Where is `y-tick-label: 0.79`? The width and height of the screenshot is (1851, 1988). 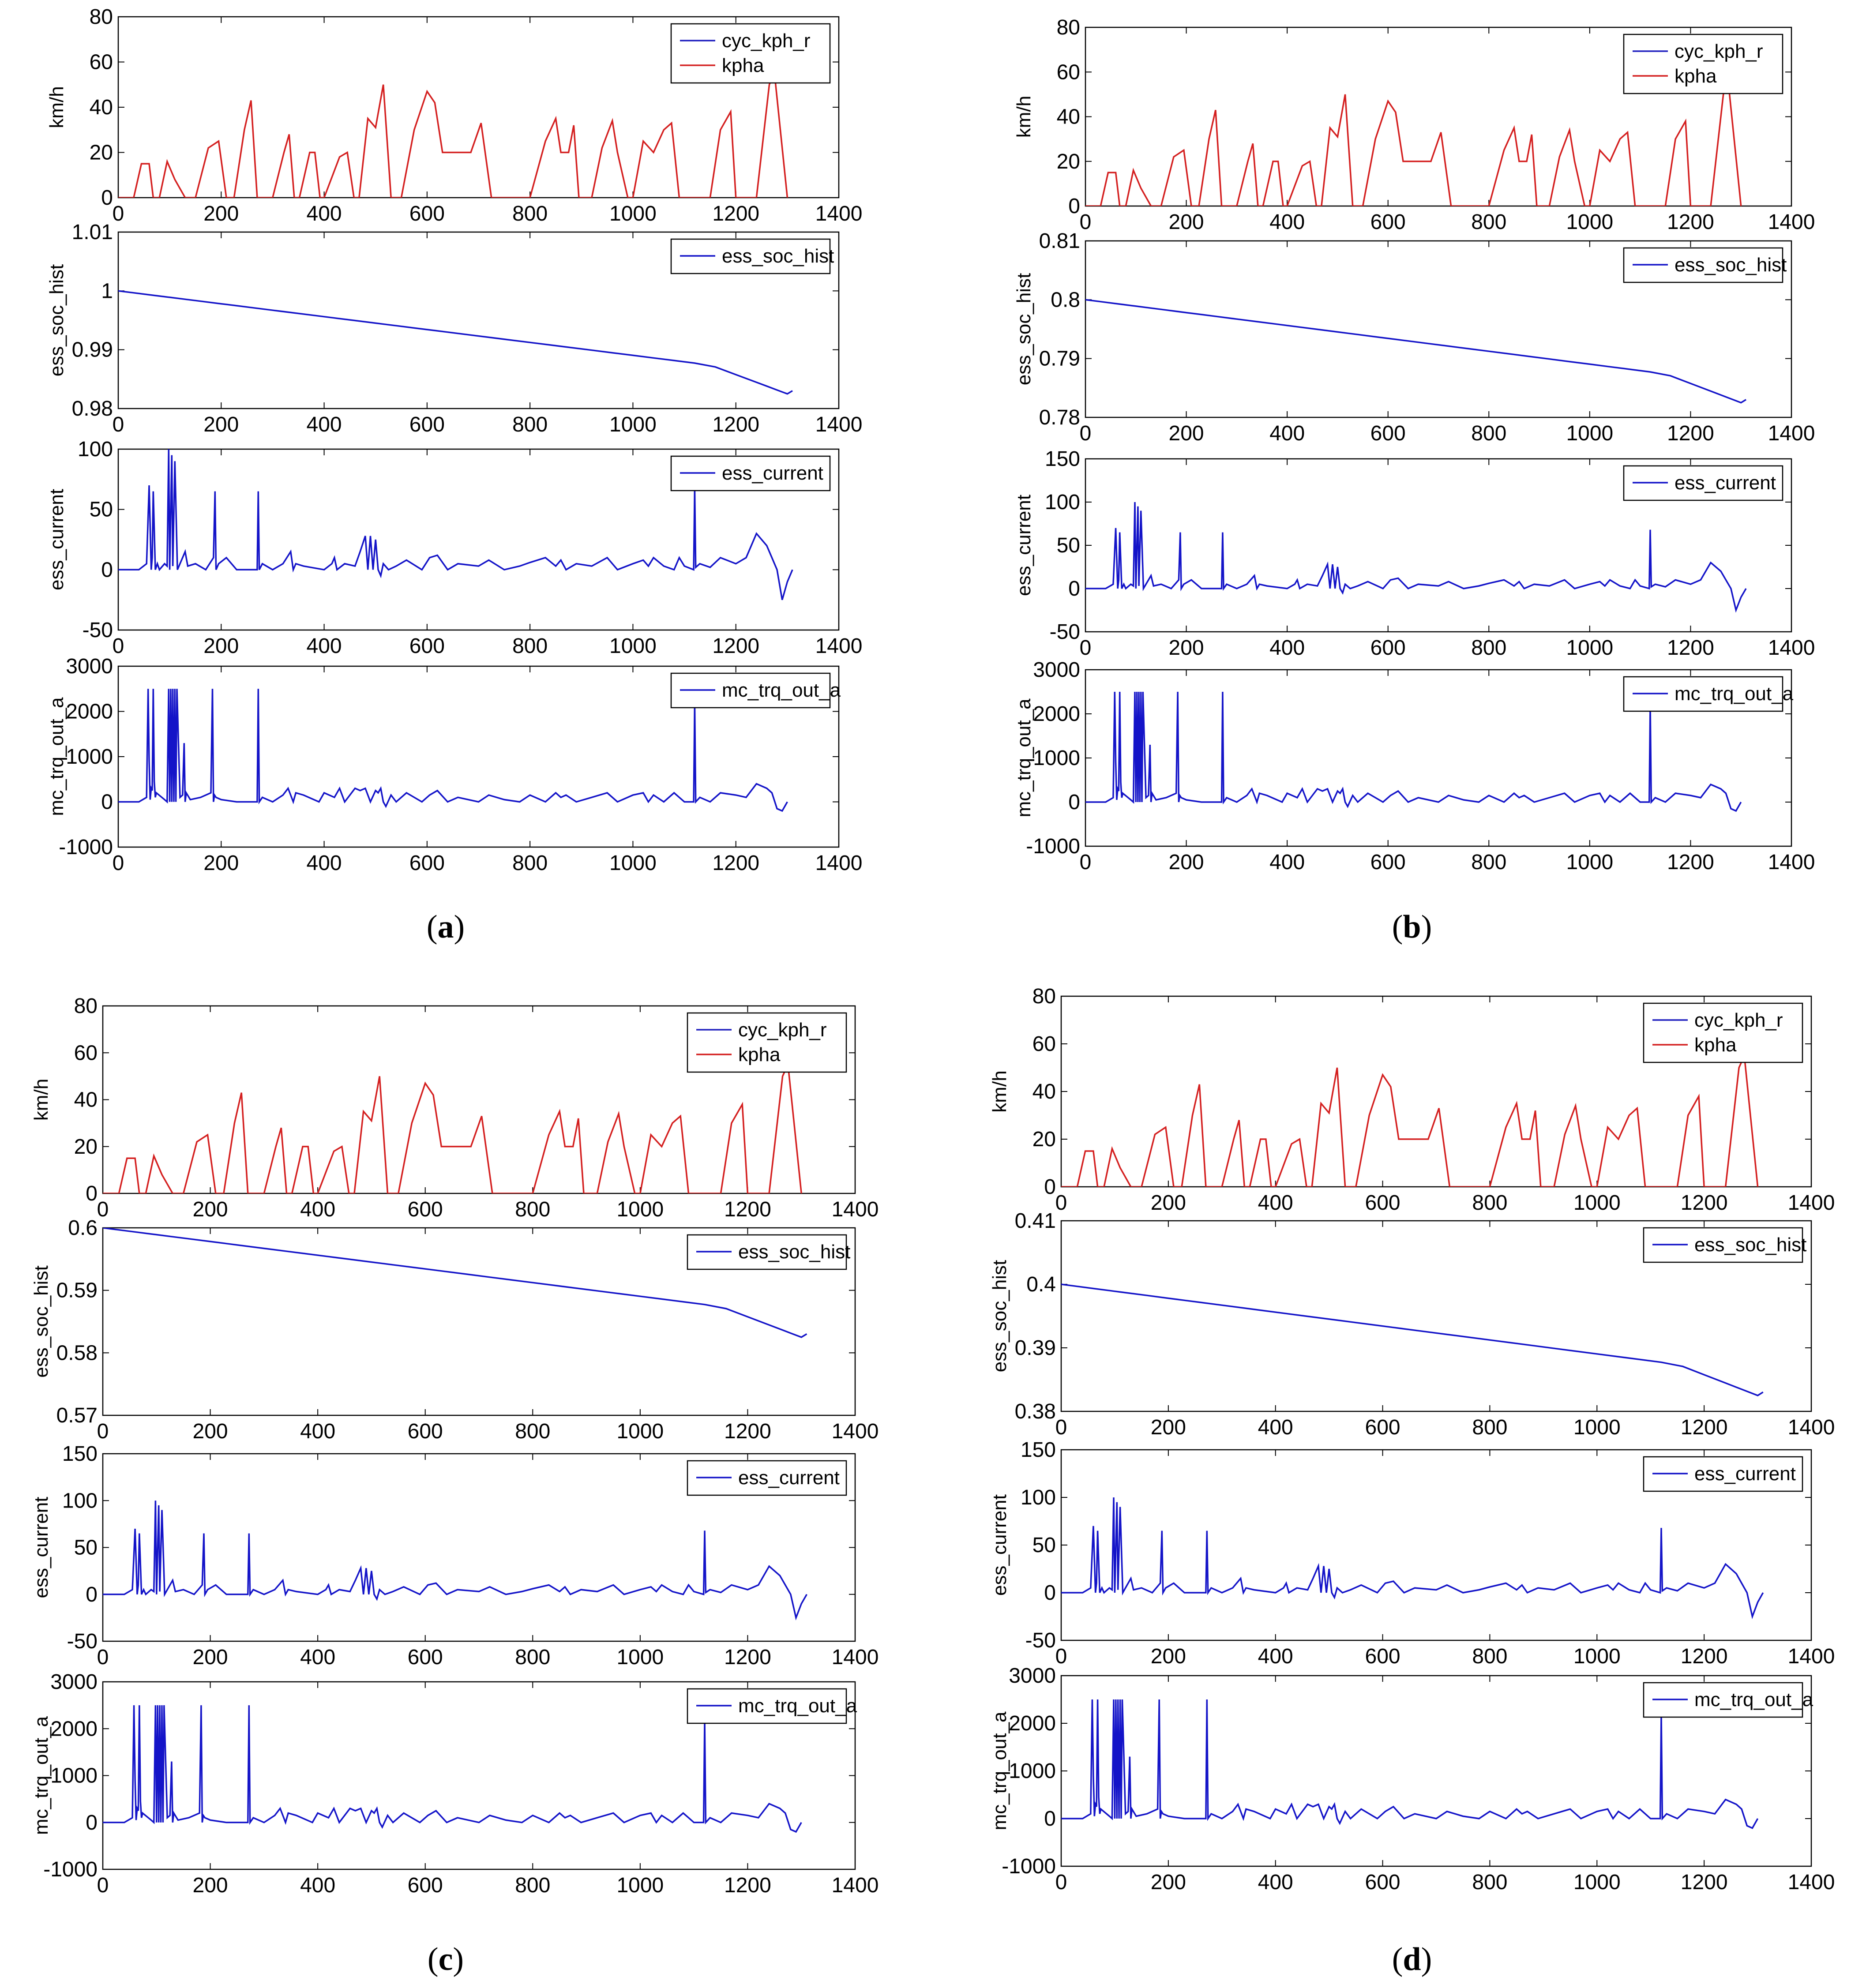 y-tick-label: 0.79 is located at coordinates (1059, 359).